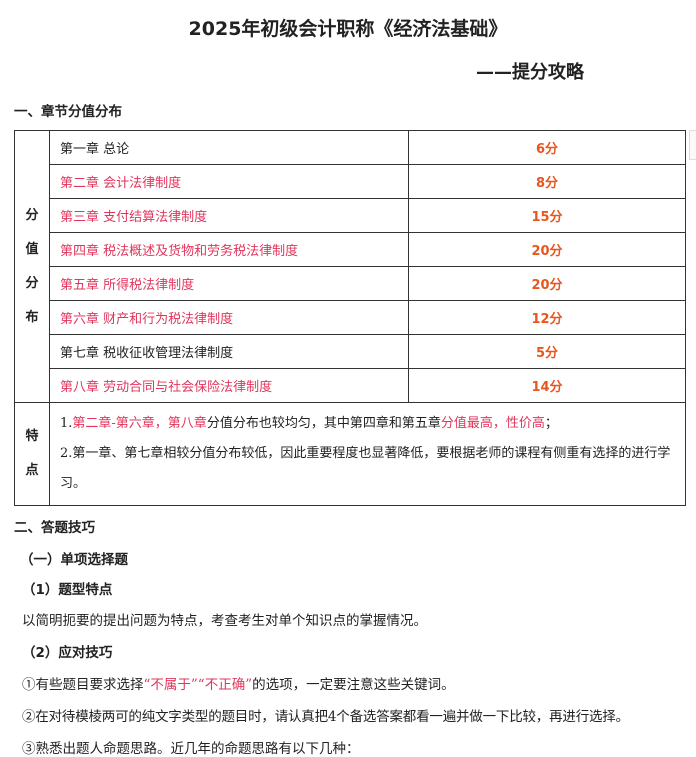 Image resolution: width=696 pixels, height=757 pixels. What do you see at coordinates (348, 29) in the screenshot?
I see `document-title: 2025年初级会计职称《经济法基础》` at bounding box center [348, 29].